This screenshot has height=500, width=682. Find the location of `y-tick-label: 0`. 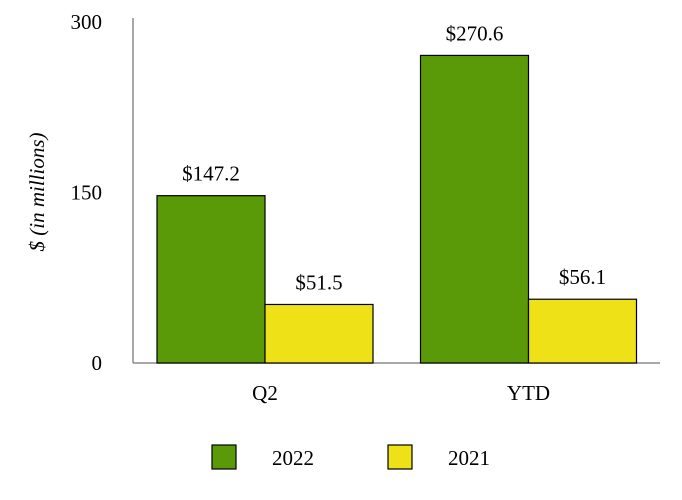

y-tick-label: 0 is located at coordinates (97, 363).